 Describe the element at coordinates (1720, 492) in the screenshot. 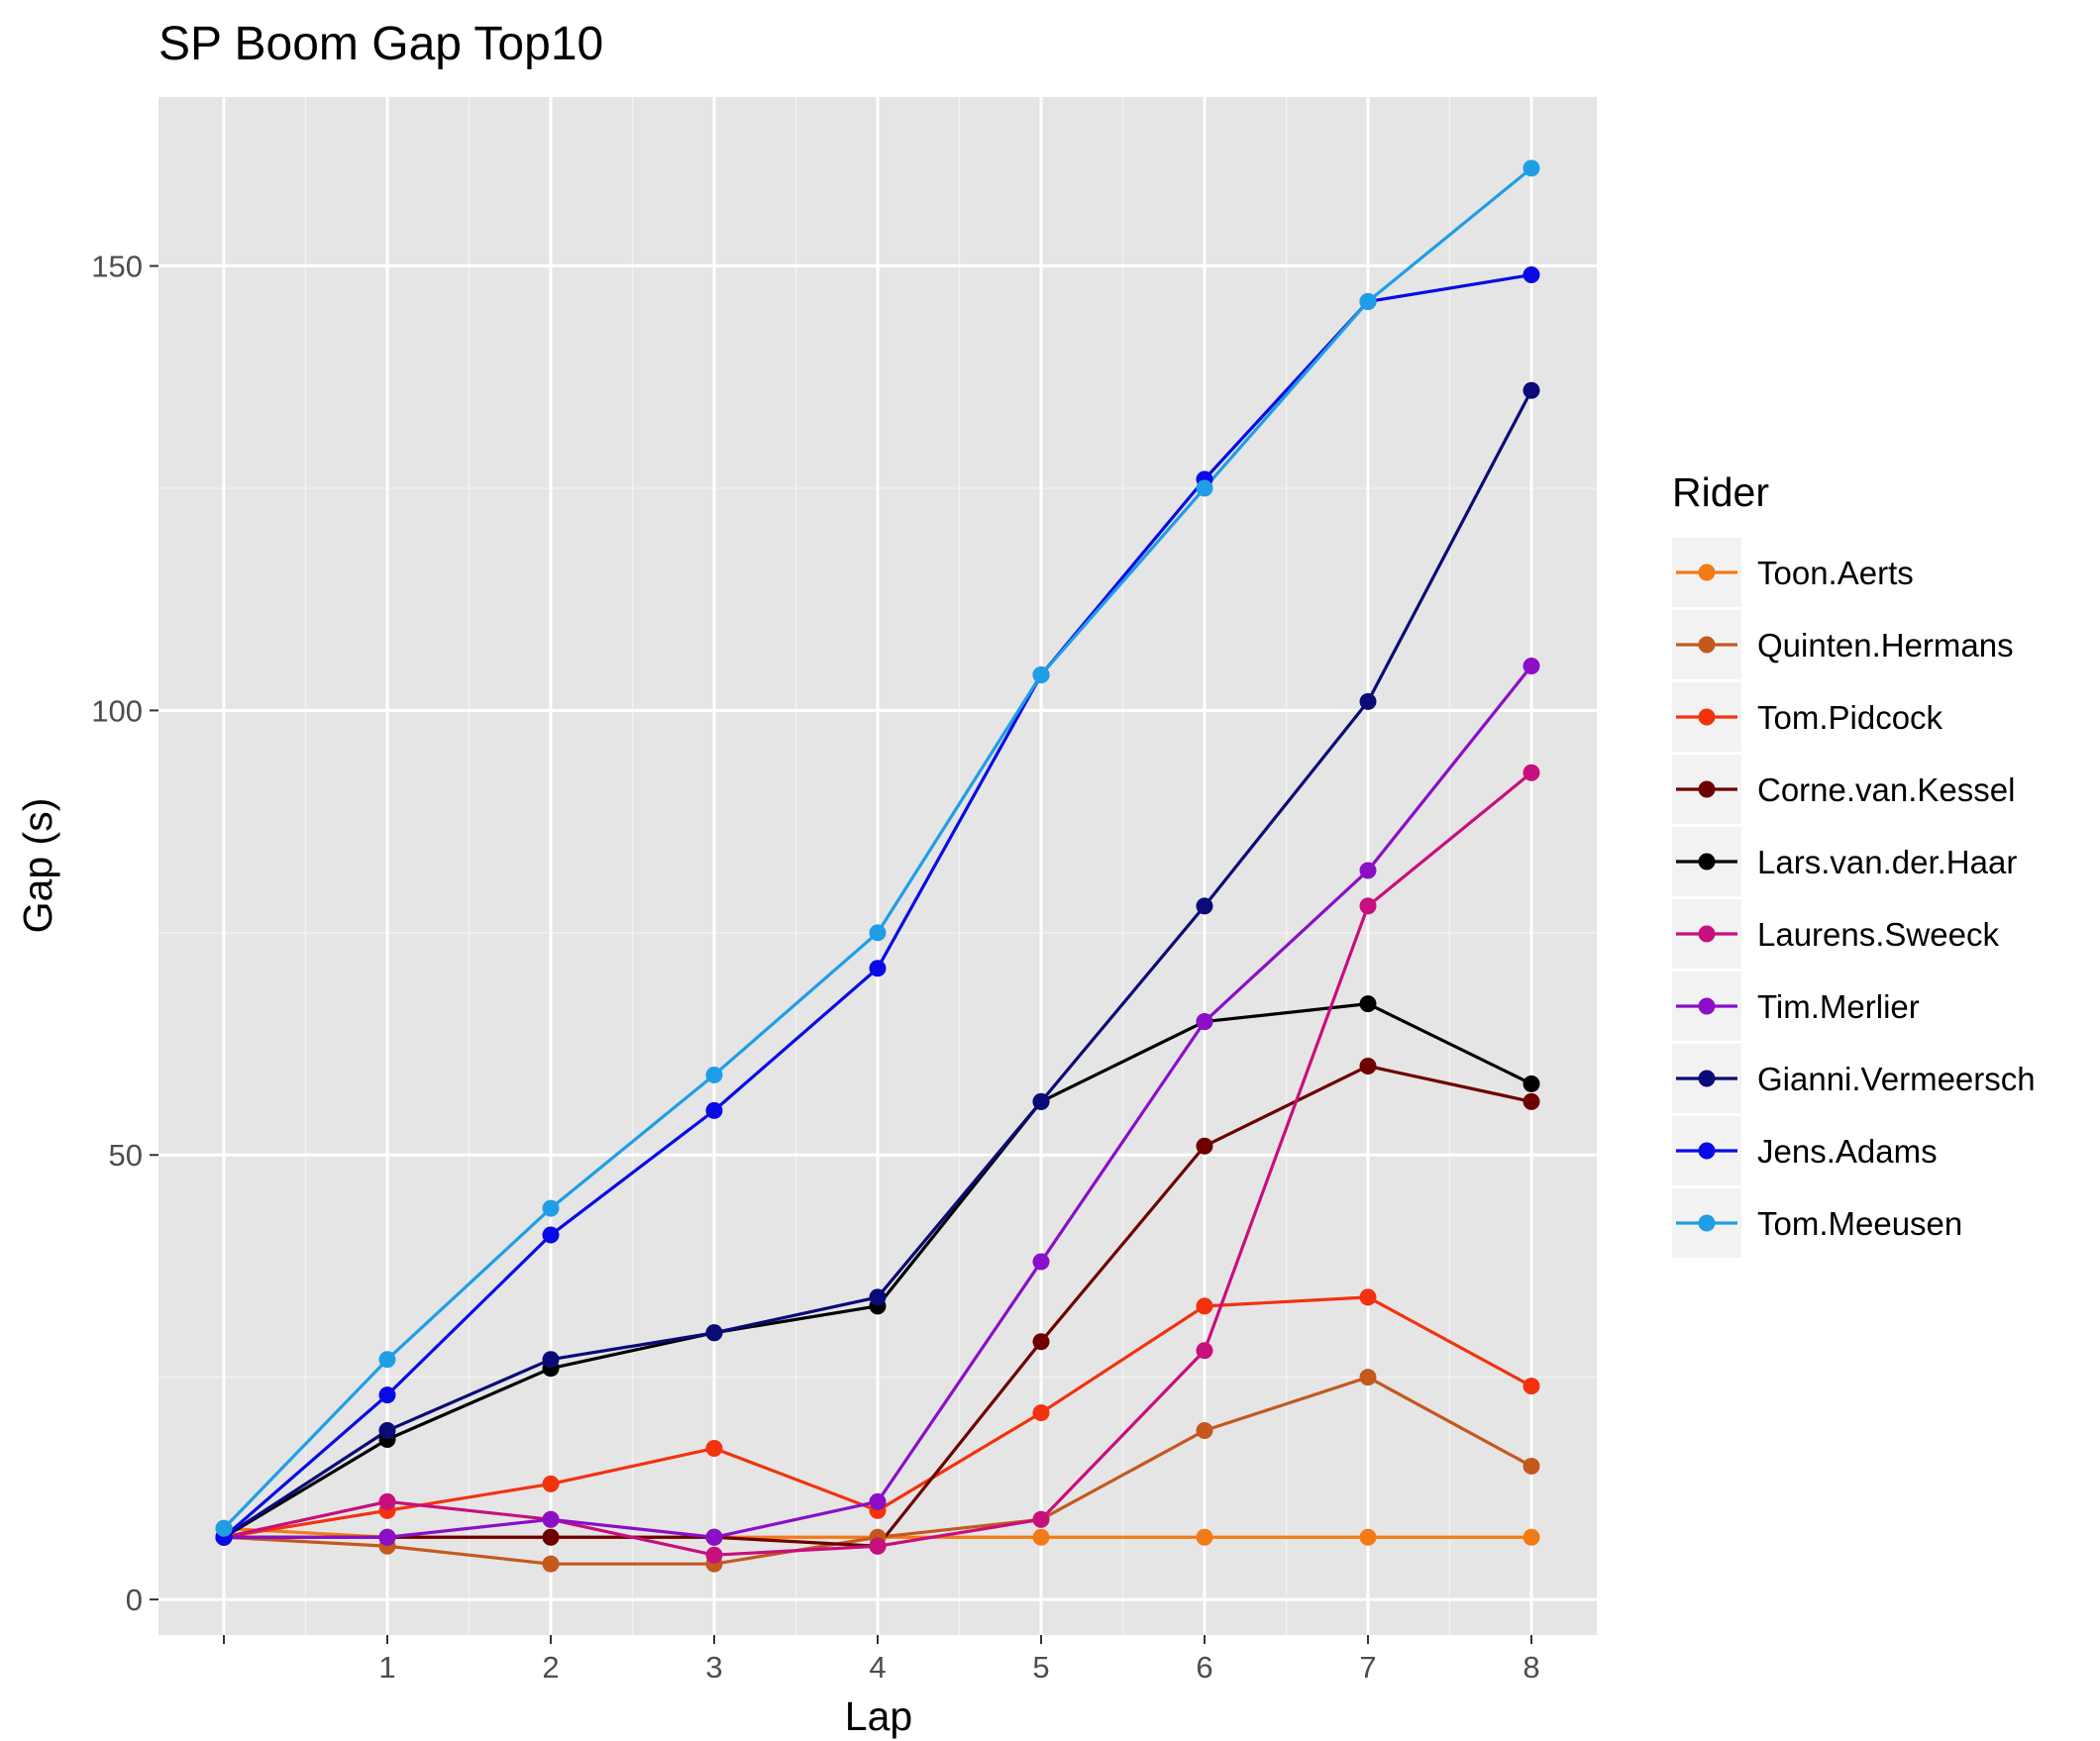

I see `legend-title: Rider` at that location.